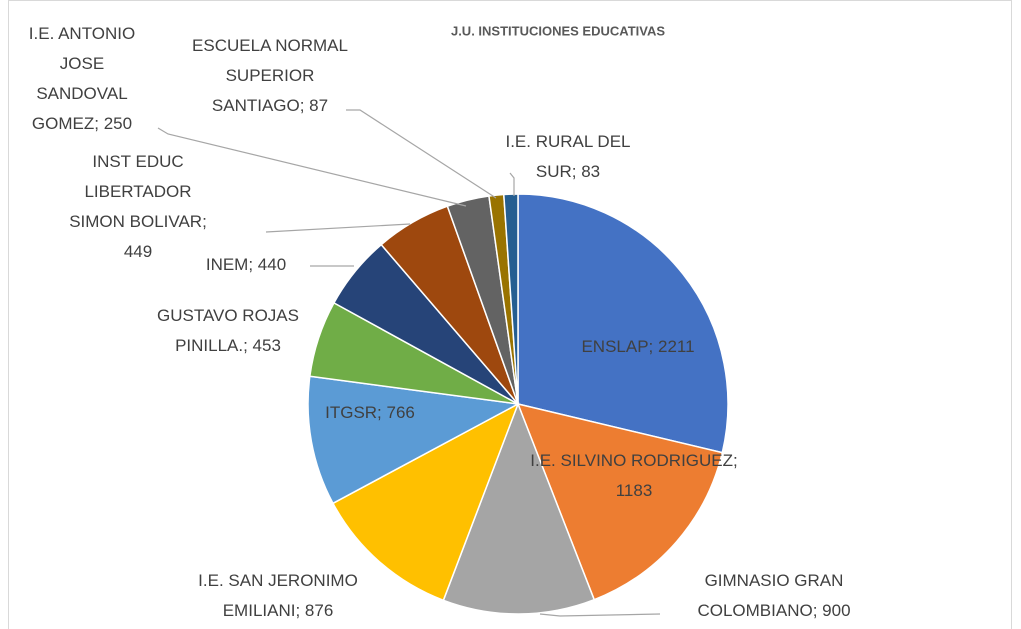  What do you see at coordinates (278, 595) in the screenshot?
I see `data-label: I.E. SAN JERONIMO EMILIANI; 876` at bounding box center [278, 595].